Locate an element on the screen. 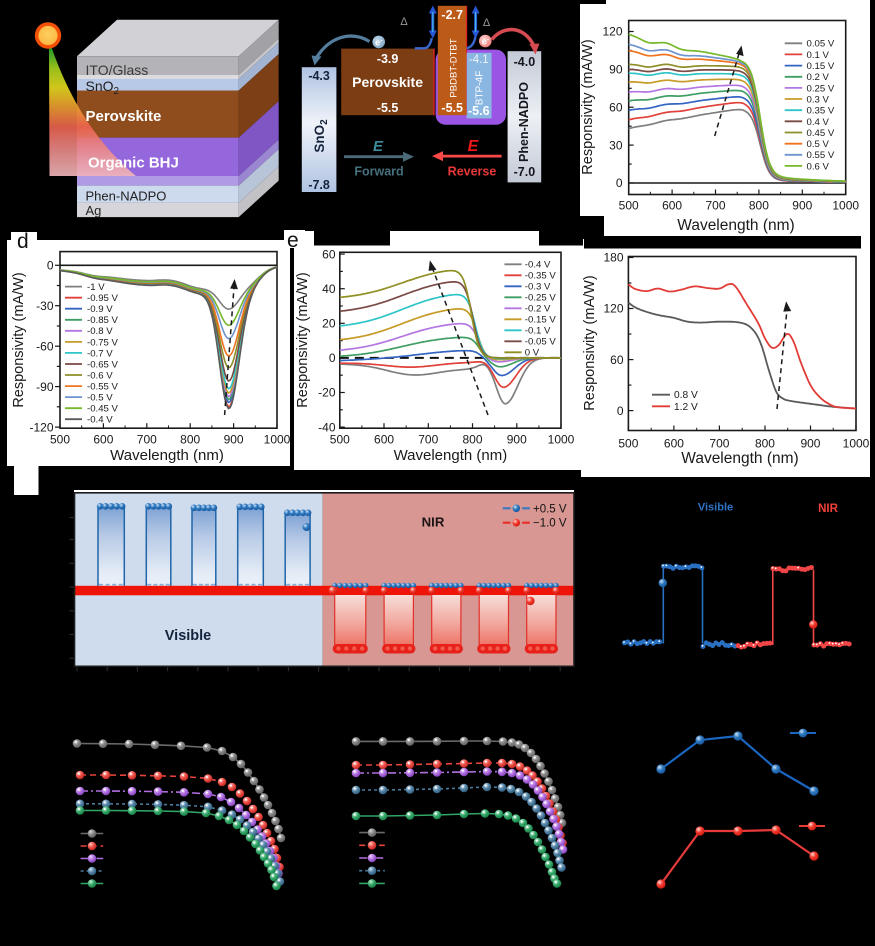 This screenshot has height=946, width=875. svg-text: -0.3 V is located at coordinates (538, 287).